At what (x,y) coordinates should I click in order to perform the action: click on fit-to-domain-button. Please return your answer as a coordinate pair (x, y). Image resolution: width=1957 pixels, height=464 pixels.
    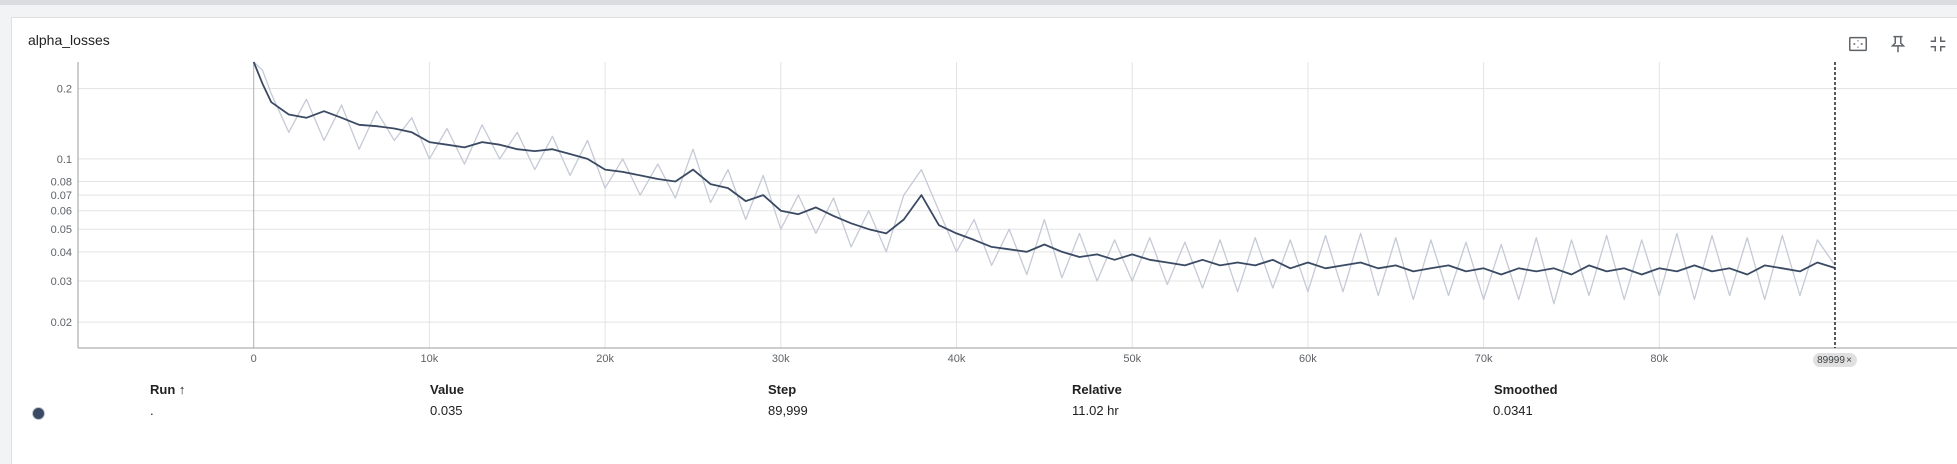
    Looking at the image, I should click on (1858, 44).